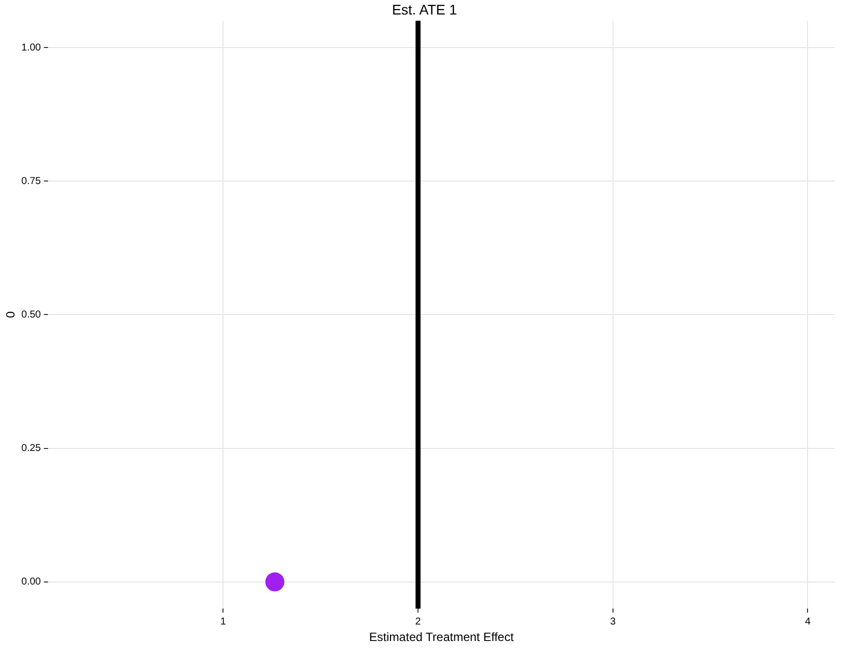  What do you see at coordinates (425, 9) in the screenshot?
I see `chart-title: Est. ATE 1` at bounding box center [425, 9].